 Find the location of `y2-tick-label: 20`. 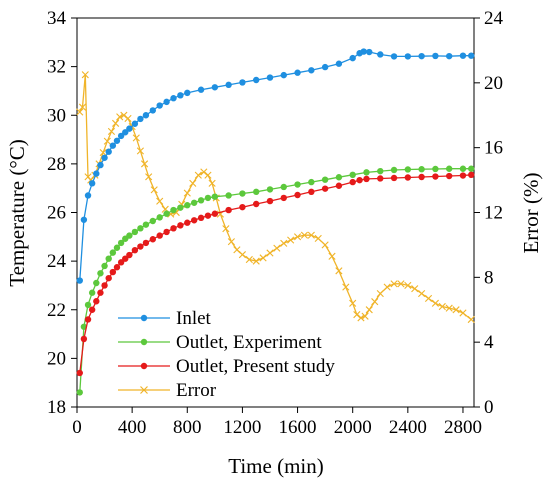

y2-tick-label: 20 is located at coordinates (493, 83).